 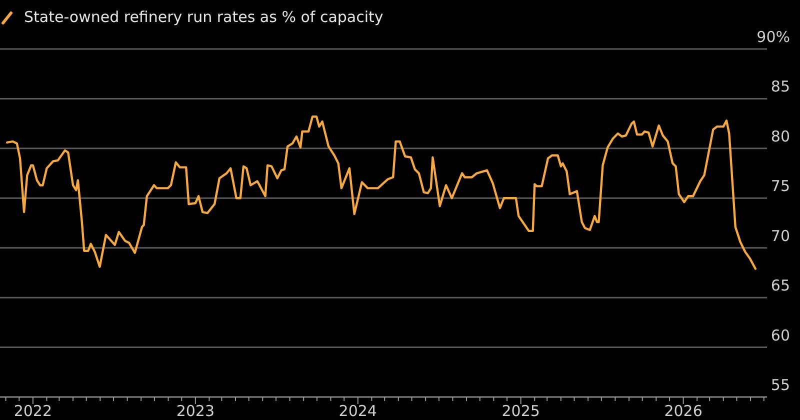 What do you see at coordinates (780, 136) in the screenshot?
I see `y-tick-label: 80` at bounding box center [780, 136].